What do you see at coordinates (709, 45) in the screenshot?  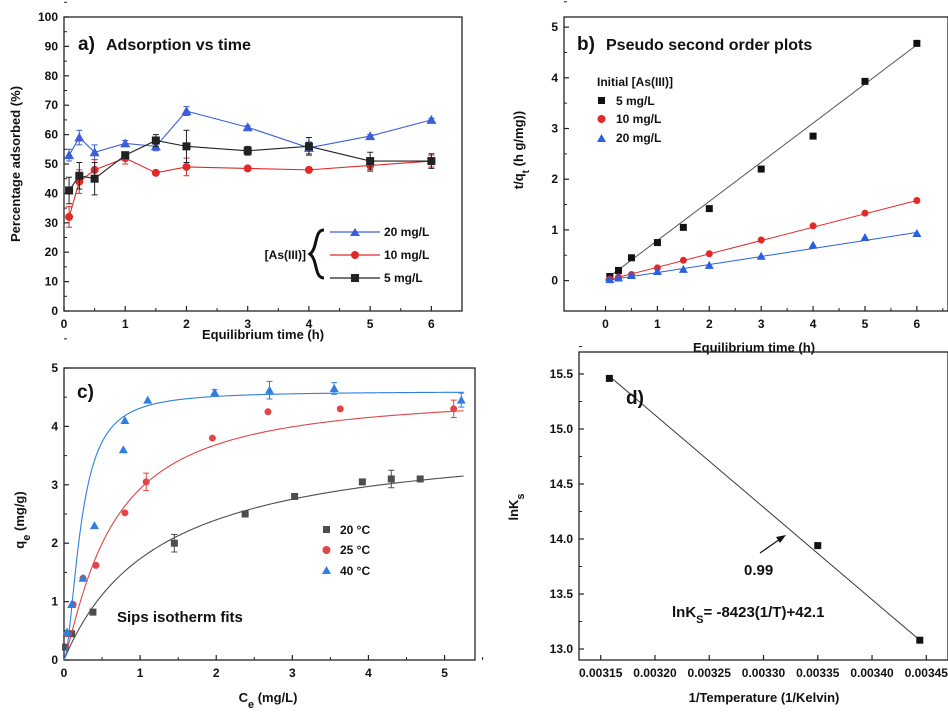 I see `panel-b-title: Pseudo second order plots` at bounding box center [709, 45].